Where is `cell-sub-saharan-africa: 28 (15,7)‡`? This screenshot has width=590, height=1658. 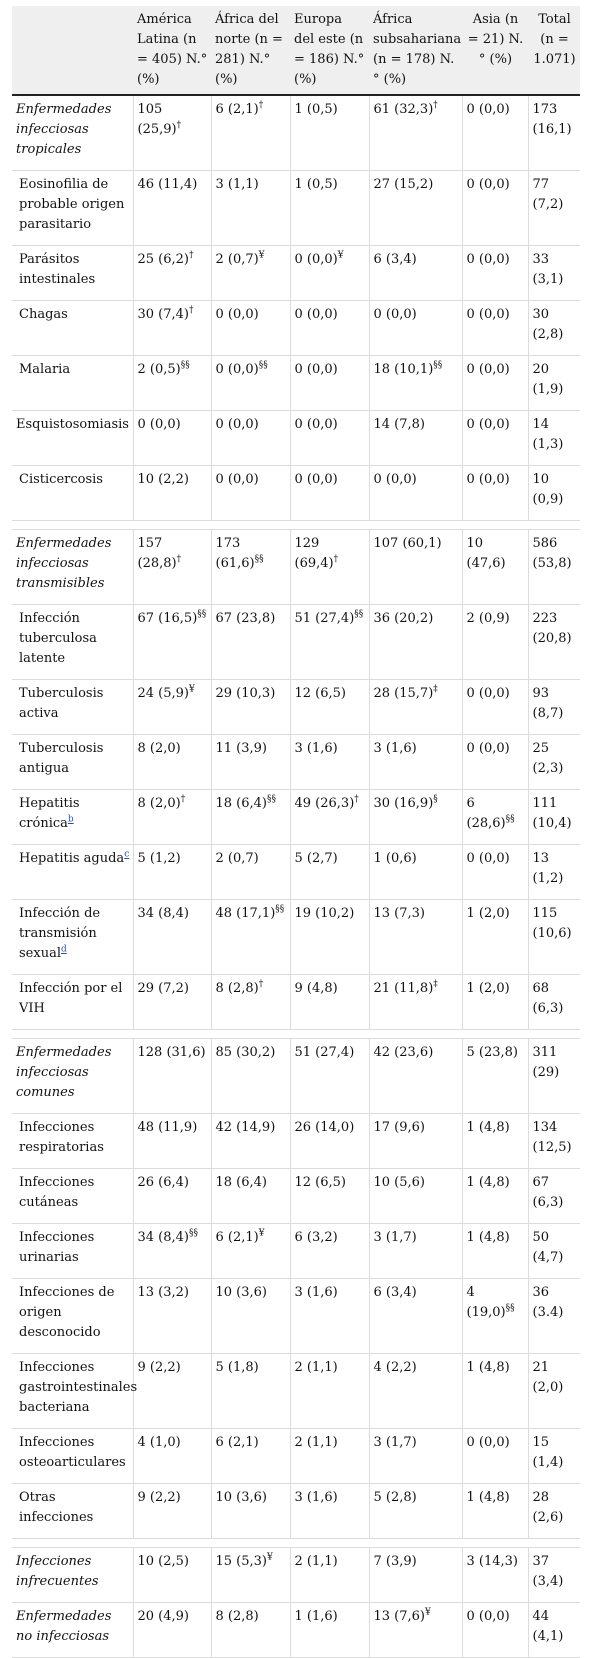 cell-sub-saharan-africa: 28 (15,7)‡ is located at coordinates (415, 707).